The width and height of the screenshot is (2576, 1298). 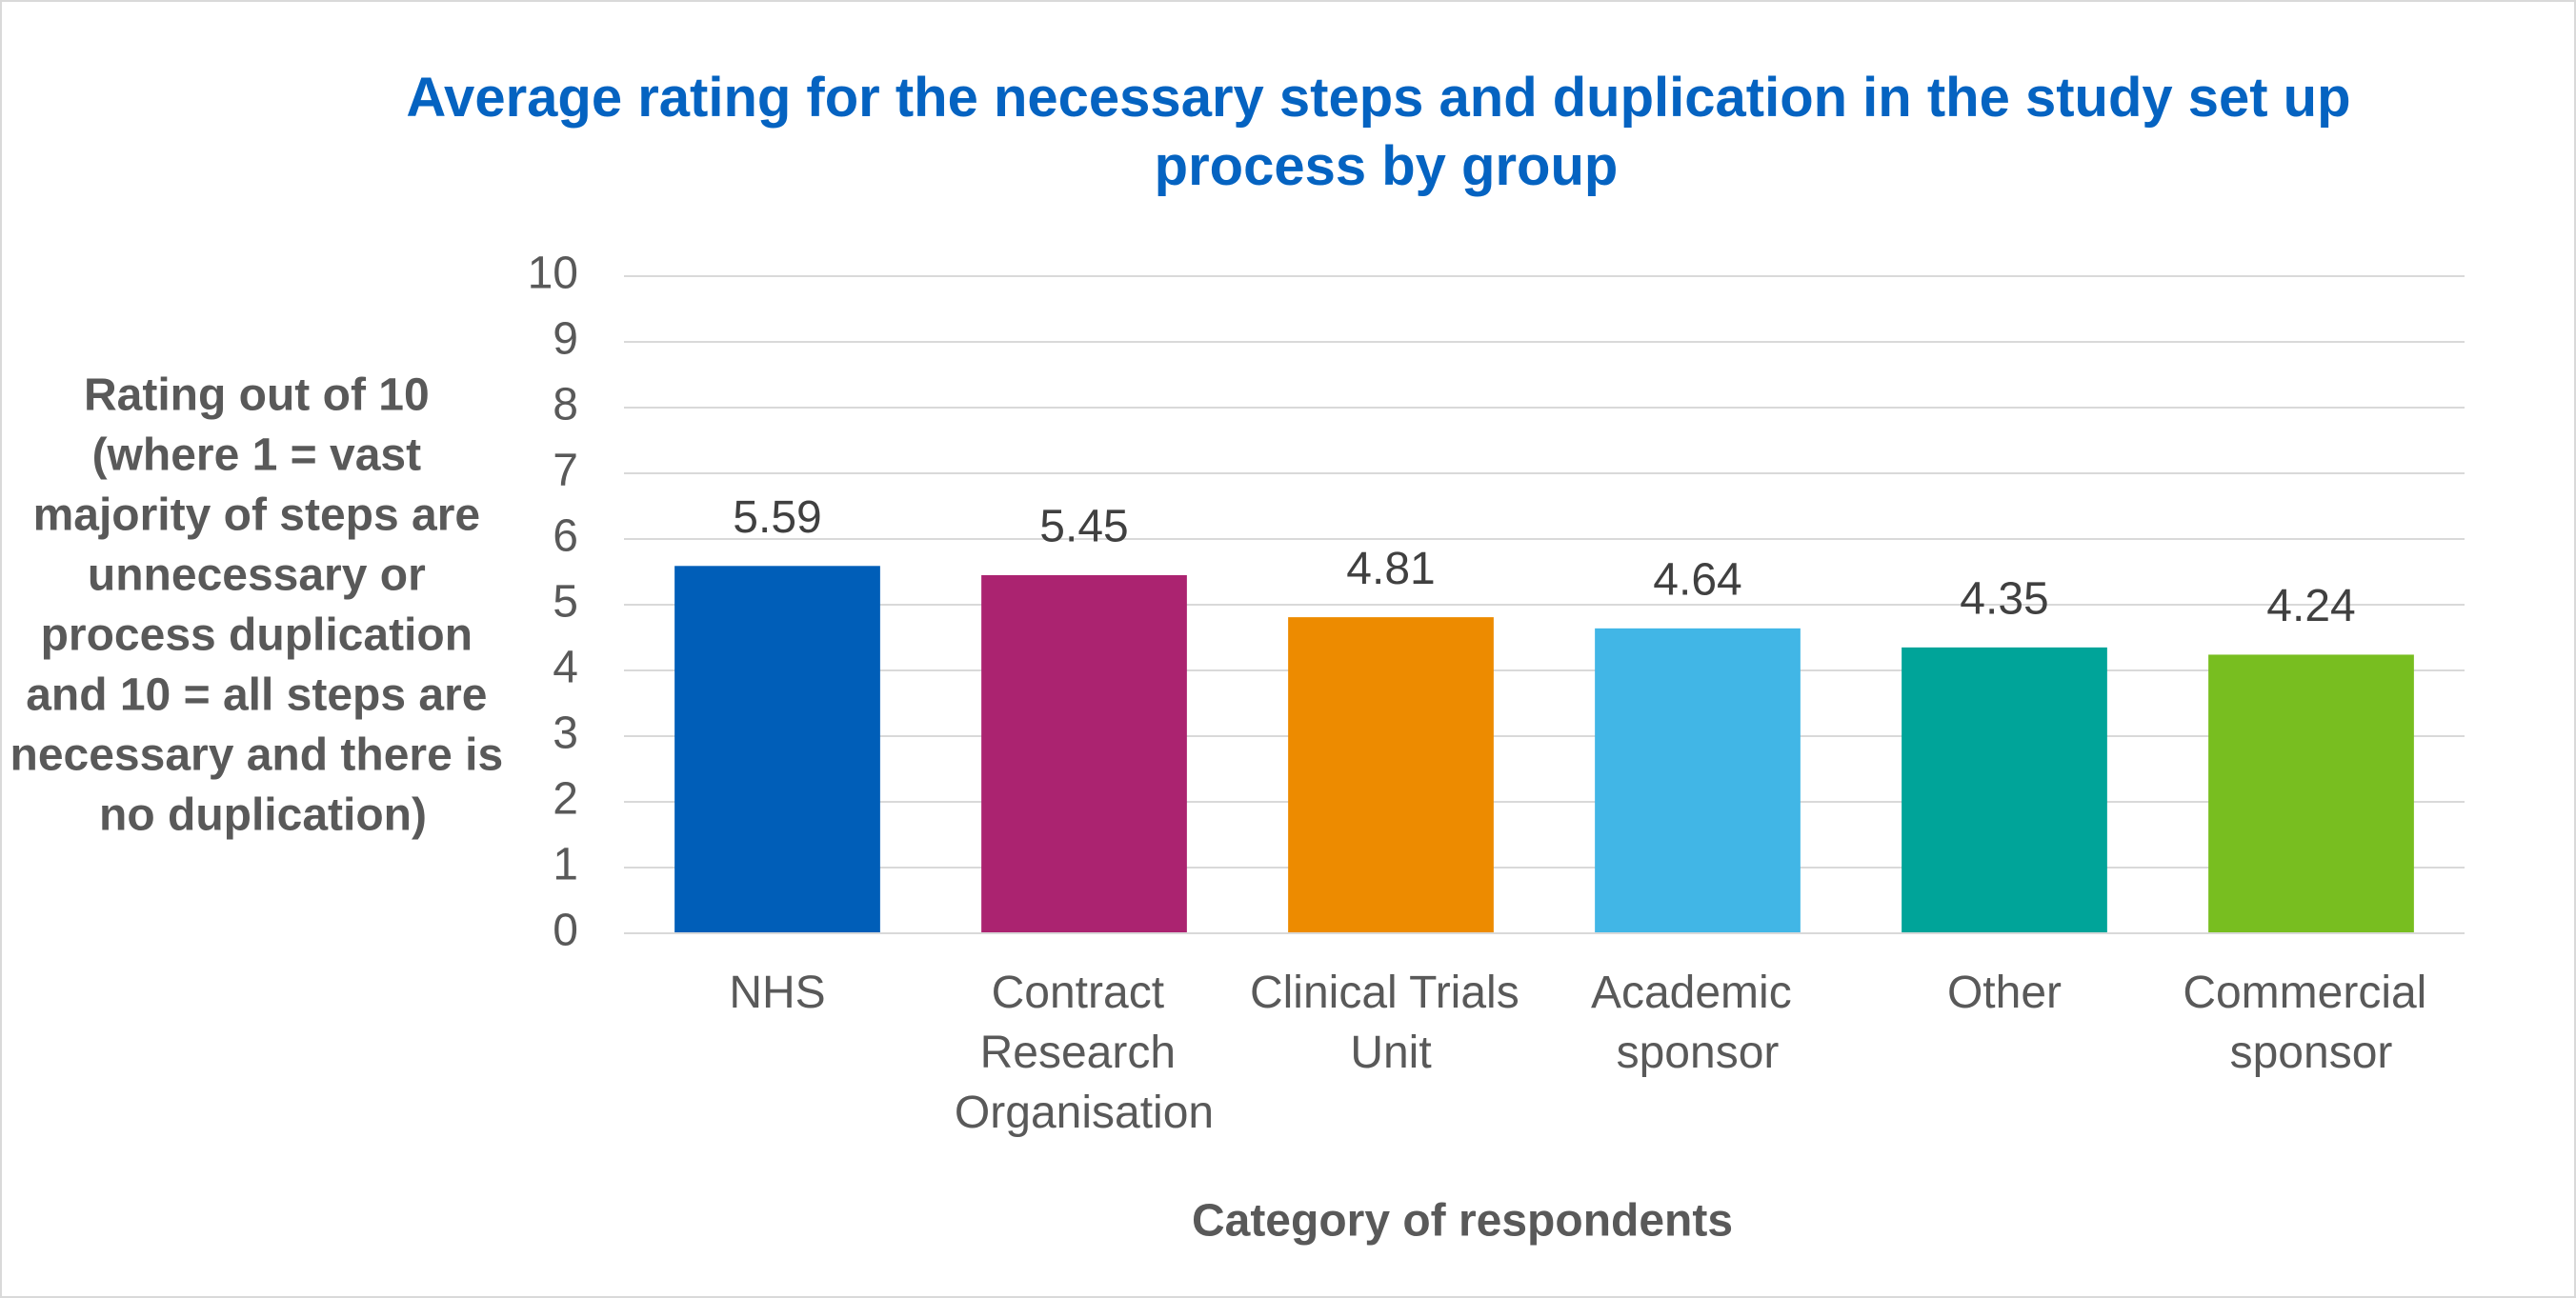 What do you see at coordinates (565, 537) in the screenshot?
I see `y-tick-label: 6` at bounding box center [565, 537].